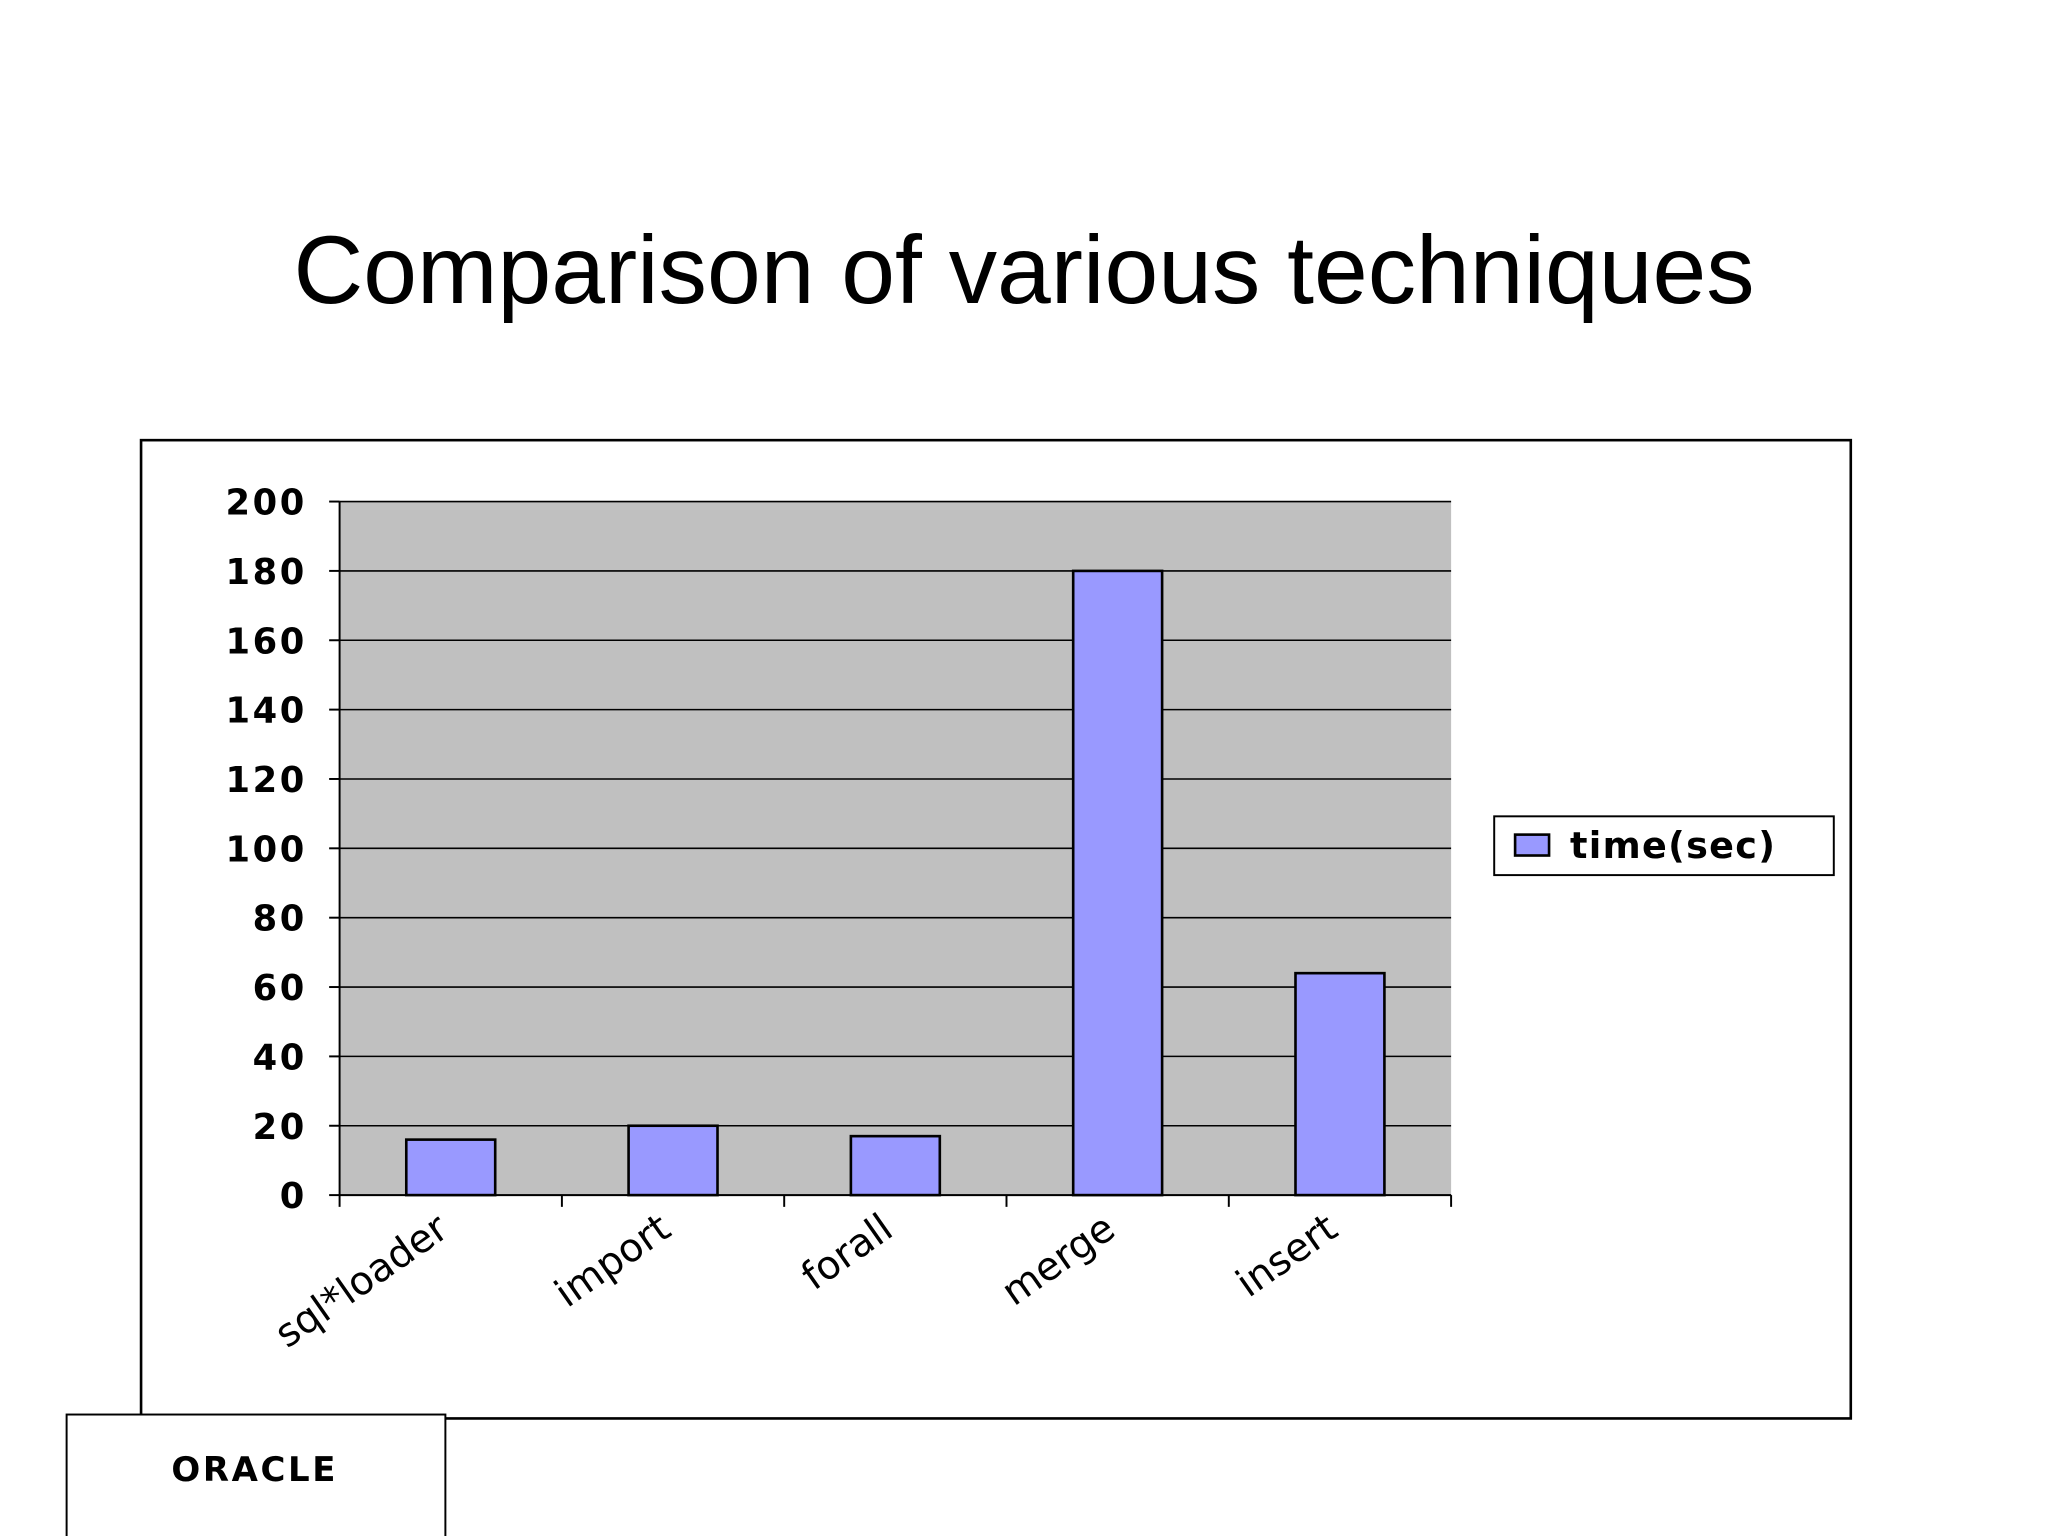 Image resolution: width=2048 pixels, height=1536 pixels. Describe the element at coordinates (280, 1127) in the screenshot. I see `y-tick-label: 20` at that location.